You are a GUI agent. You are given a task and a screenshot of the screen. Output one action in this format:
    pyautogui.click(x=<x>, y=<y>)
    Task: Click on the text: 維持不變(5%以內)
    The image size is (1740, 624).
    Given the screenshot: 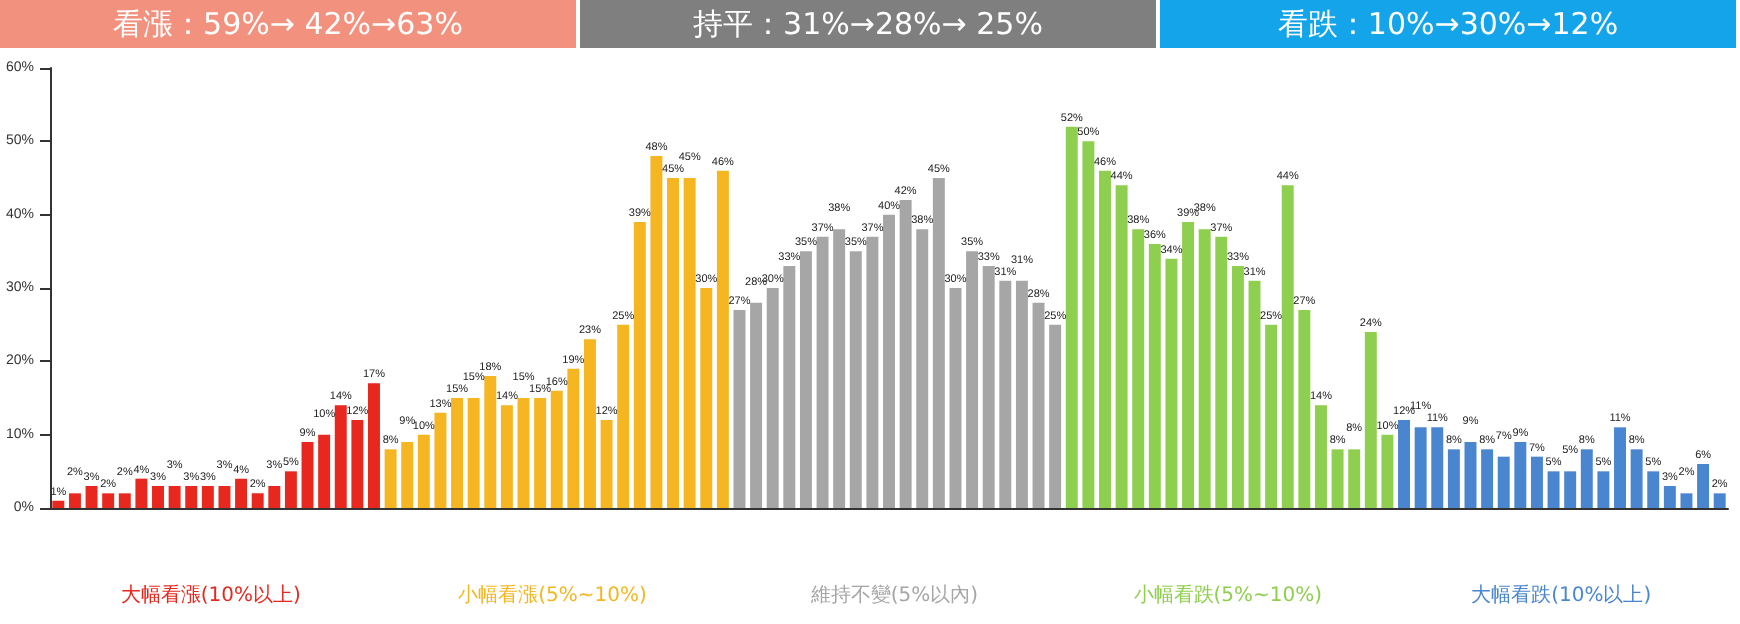 What is the action you would take?
    pyautogui.click(x=893, y=595)
    